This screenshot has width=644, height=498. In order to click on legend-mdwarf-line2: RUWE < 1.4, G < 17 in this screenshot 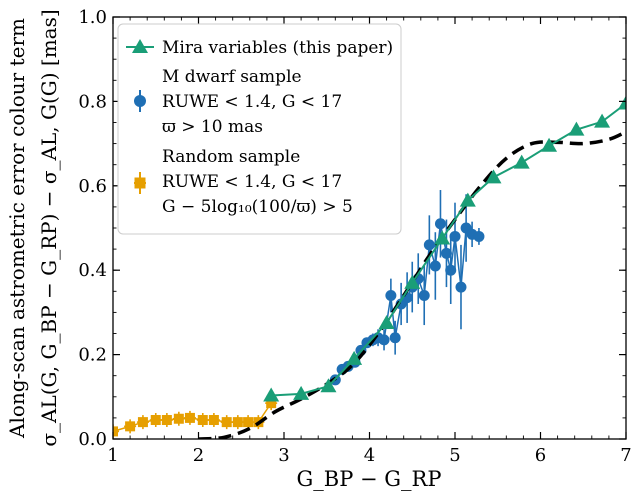, I will do `click(252, 102)`.